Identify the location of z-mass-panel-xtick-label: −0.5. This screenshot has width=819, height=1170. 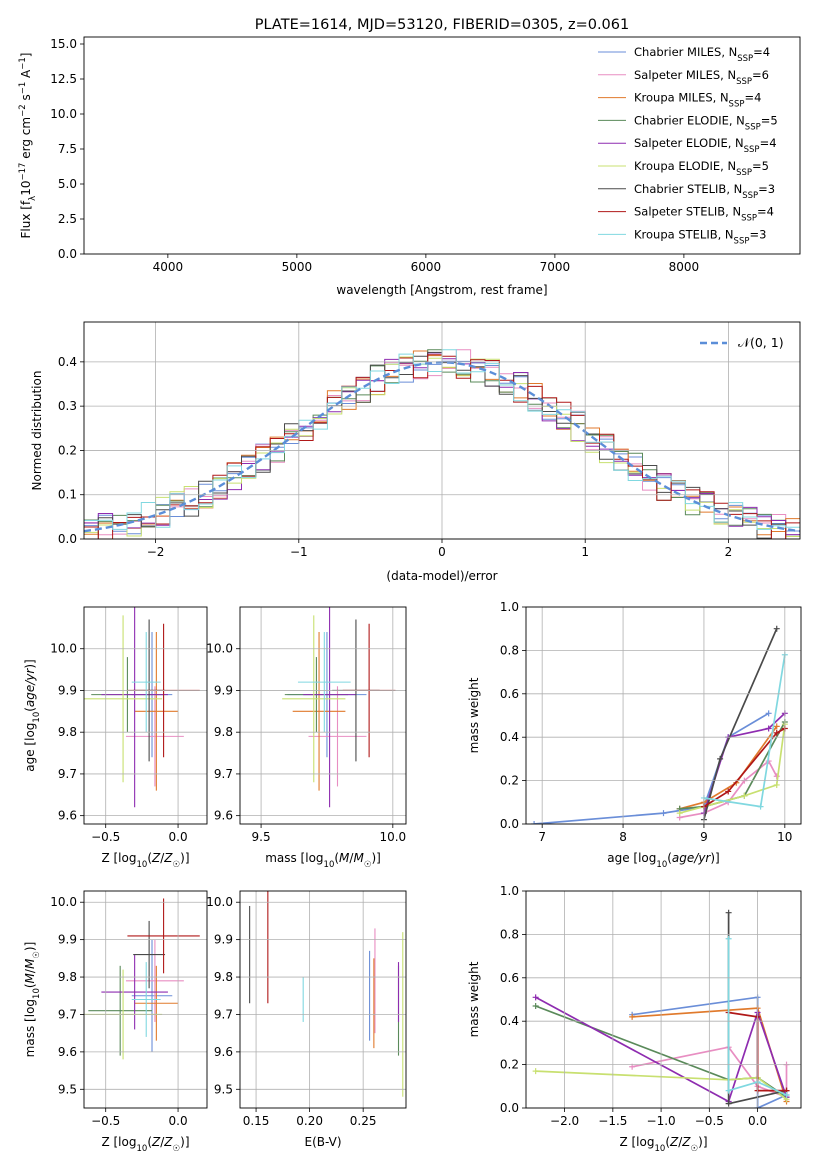
(105, 1121).